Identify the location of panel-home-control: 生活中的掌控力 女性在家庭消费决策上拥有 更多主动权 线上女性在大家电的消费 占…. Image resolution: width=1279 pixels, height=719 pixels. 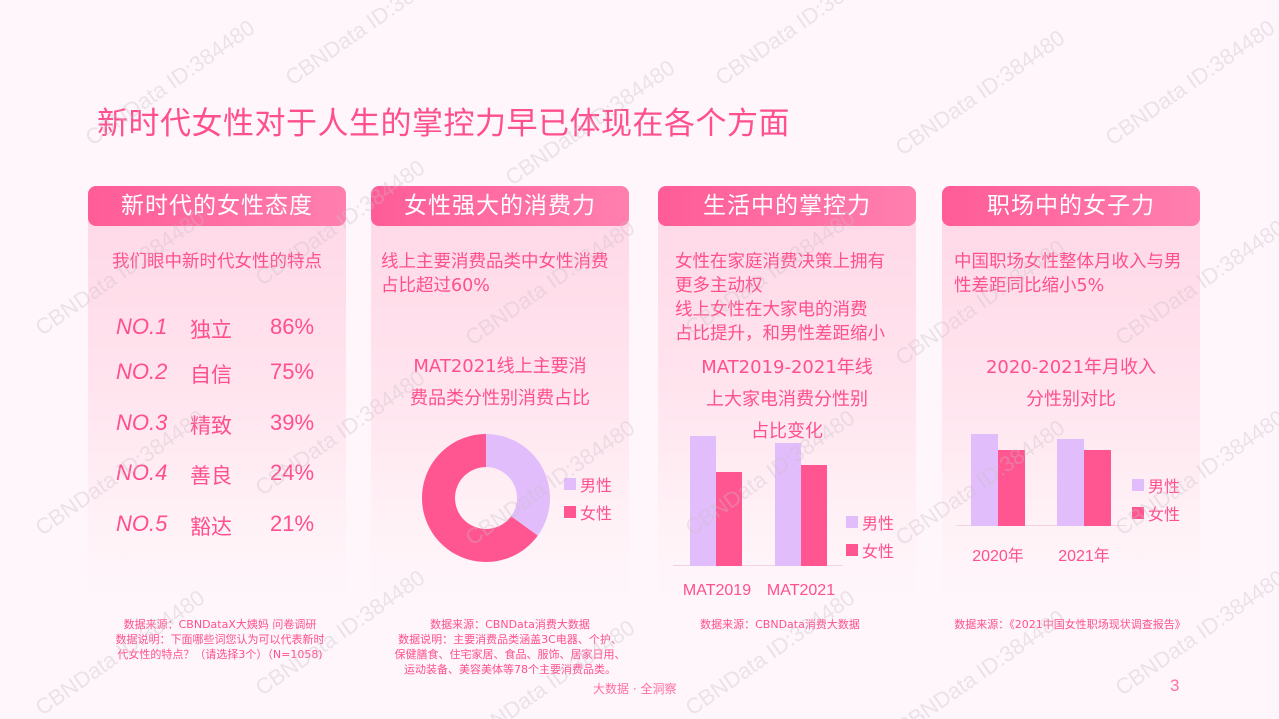
(787, 396).